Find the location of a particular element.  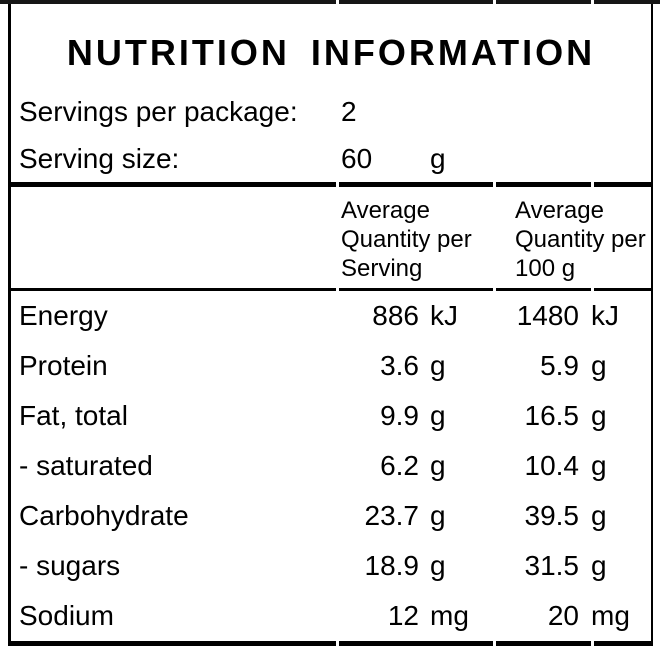

per-serving-value: 9.9 is located at coordinates (399, 415).